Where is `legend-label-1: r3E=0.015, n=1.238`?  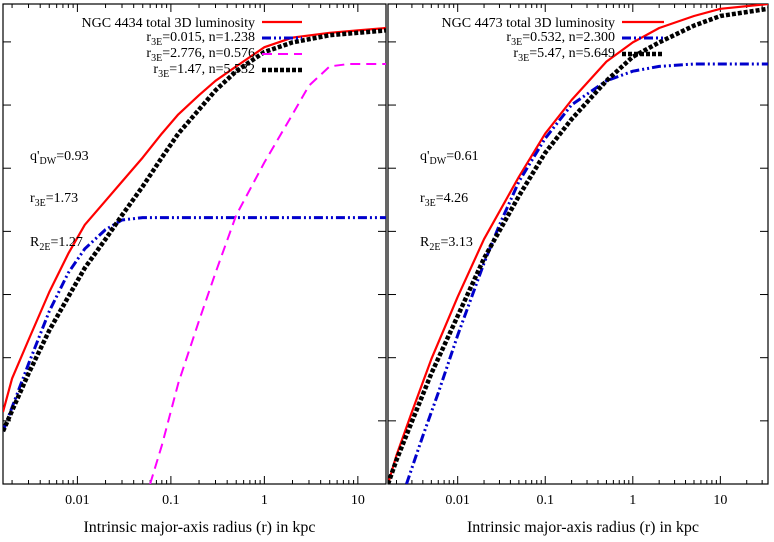
legend-label-1: r3E=0.015, n=1.238 is located at coordinates (200, 39).